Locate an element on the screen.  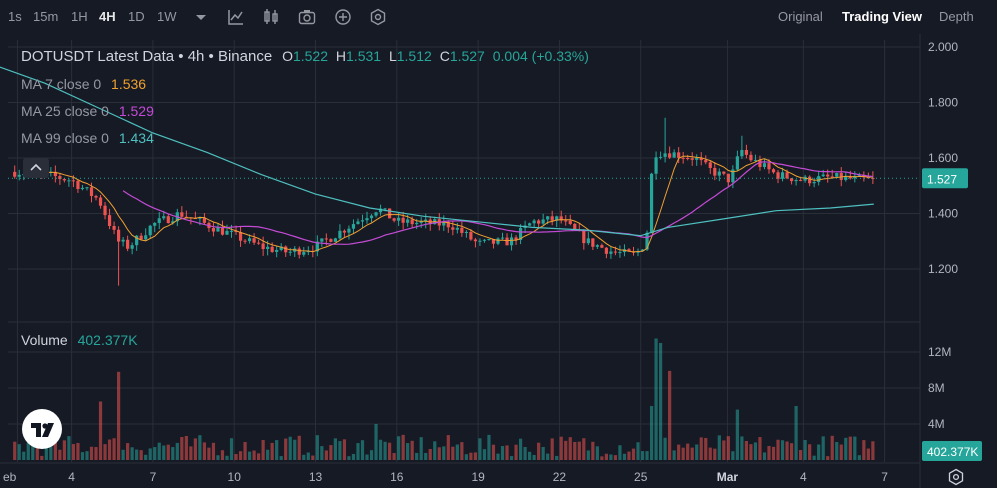
timeframe-1s: 1s is located at coordinates (15, 16).